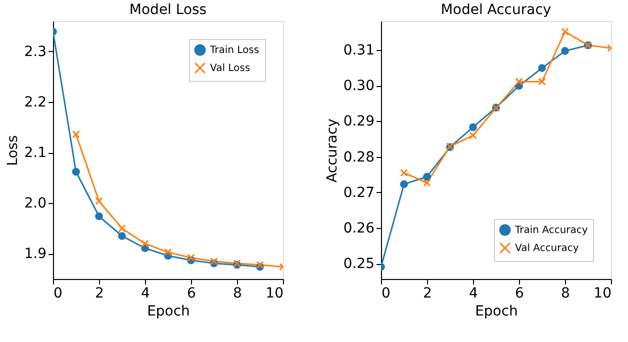 The image size is (628, 342). What do you see at coordinates (234, 50) in the screenshot?
I see `legend-label: Train Loss` at bounding box center [234, 50].